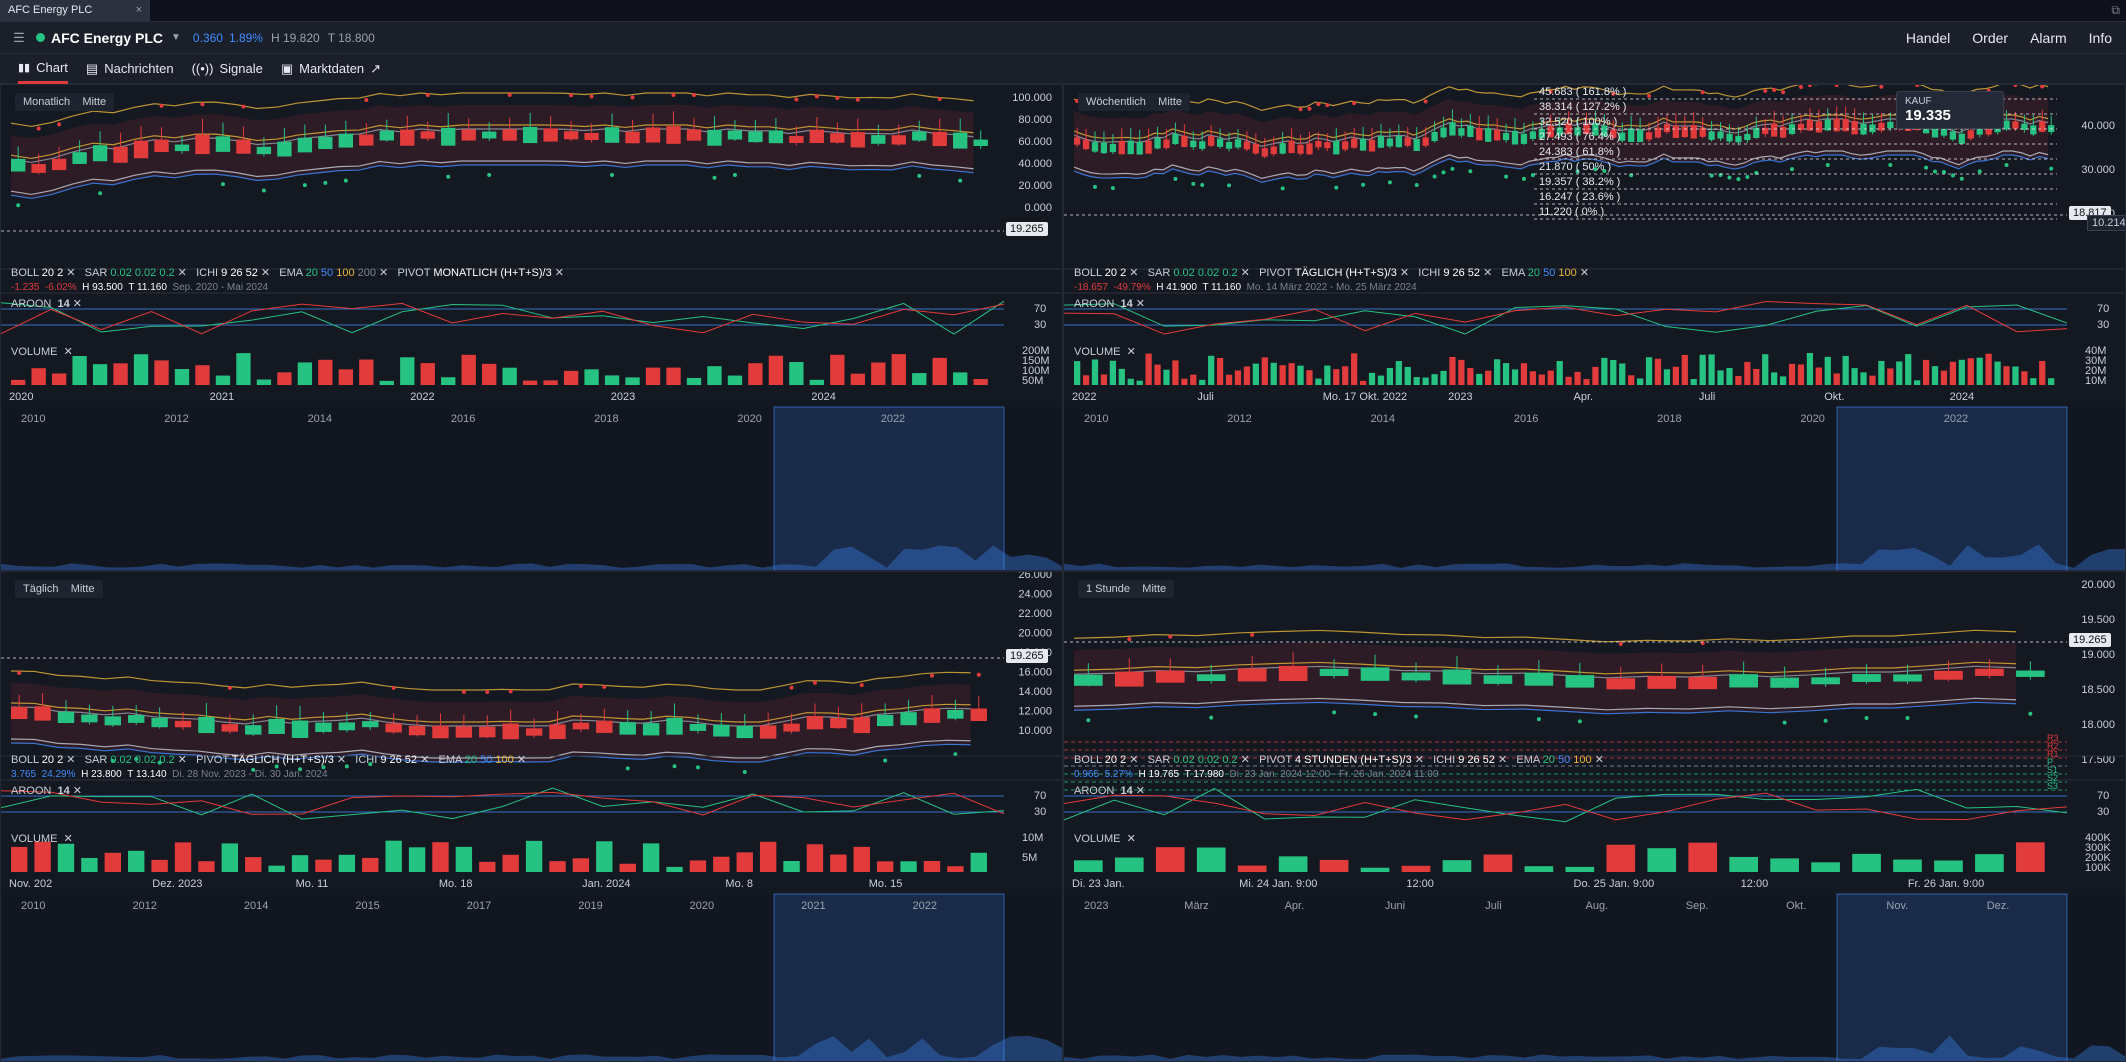  I want to click on x-axis-label: 2024, so click(1962, 397).